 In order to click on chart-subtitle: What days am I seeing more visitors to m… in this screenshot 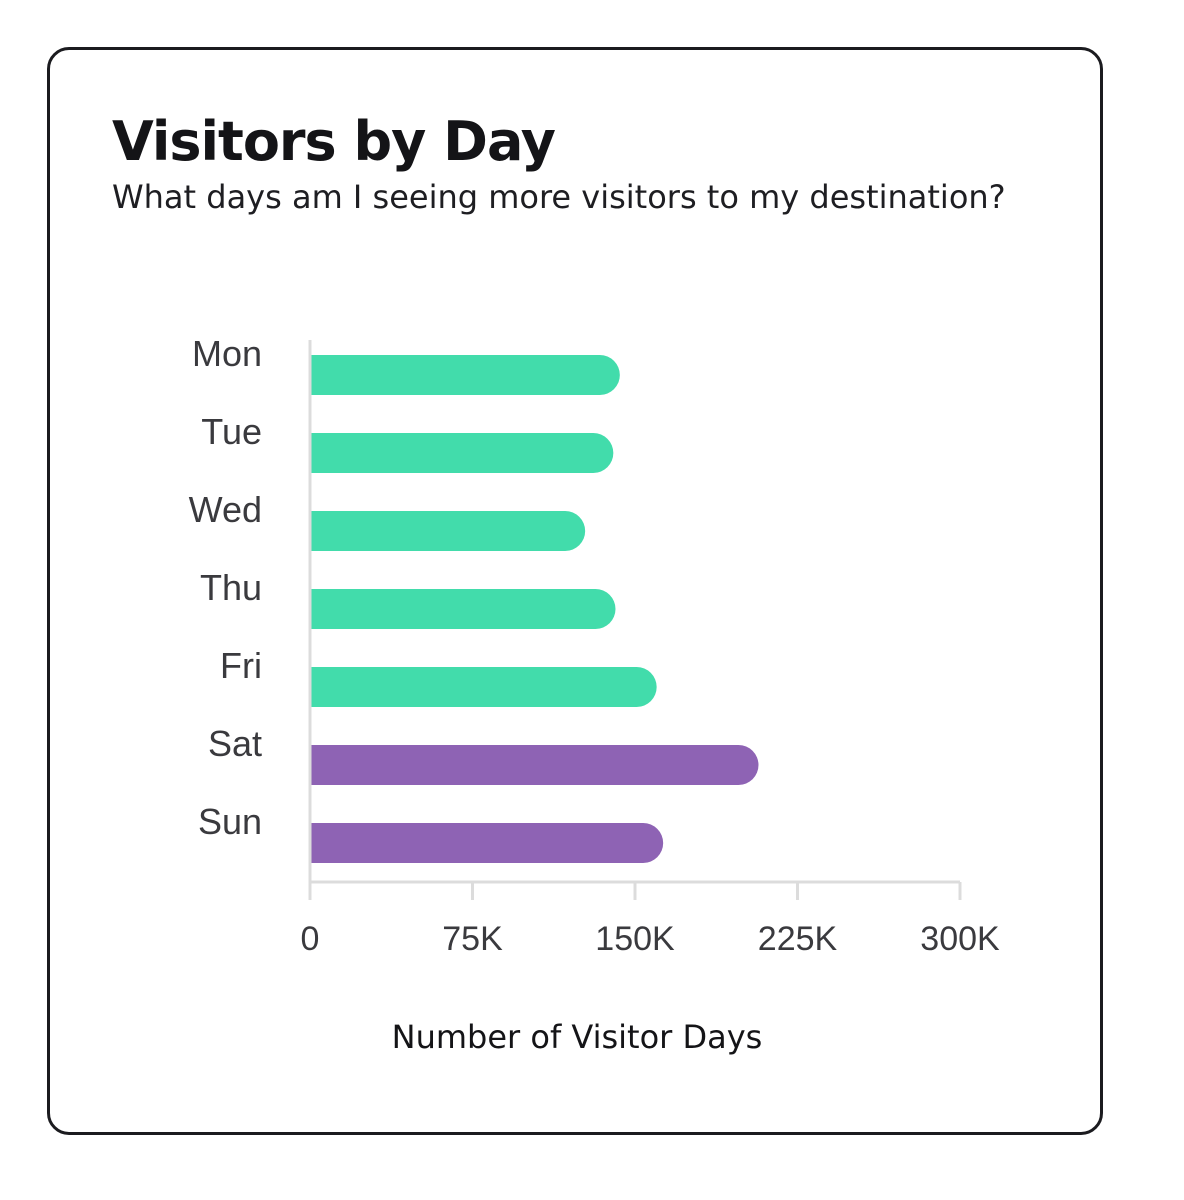, I will do `click(559, 197)`.